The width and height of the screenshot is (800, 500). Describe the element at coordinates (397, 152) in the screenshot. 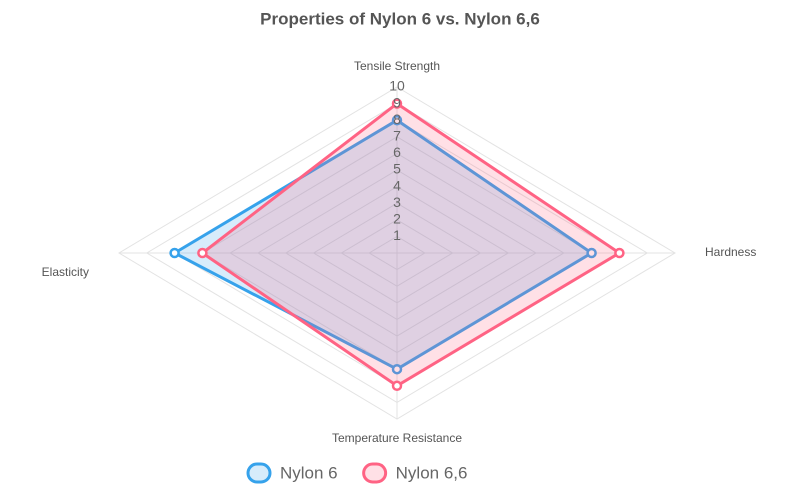

I see `r-tick-label: 6` at that location.